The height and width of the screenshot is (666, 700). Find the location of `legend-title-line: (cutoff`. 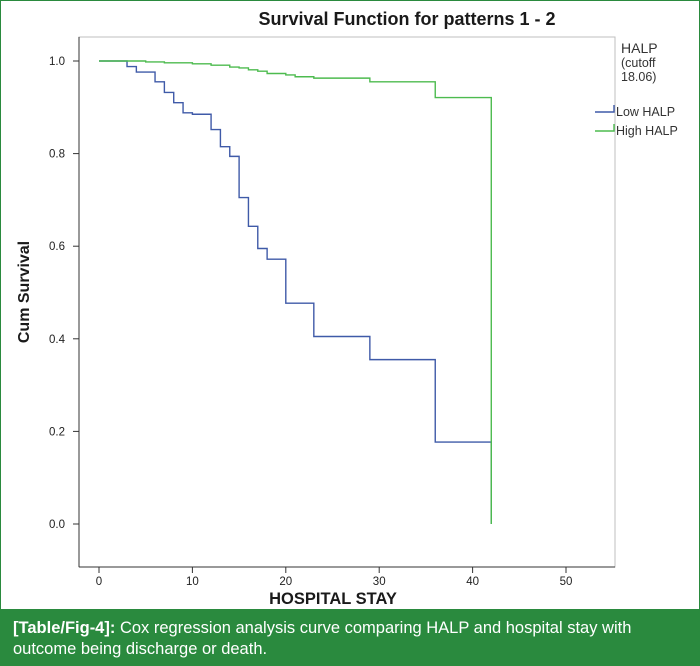

legend-title-line: (cutoff is located at coordinates (638, 63).